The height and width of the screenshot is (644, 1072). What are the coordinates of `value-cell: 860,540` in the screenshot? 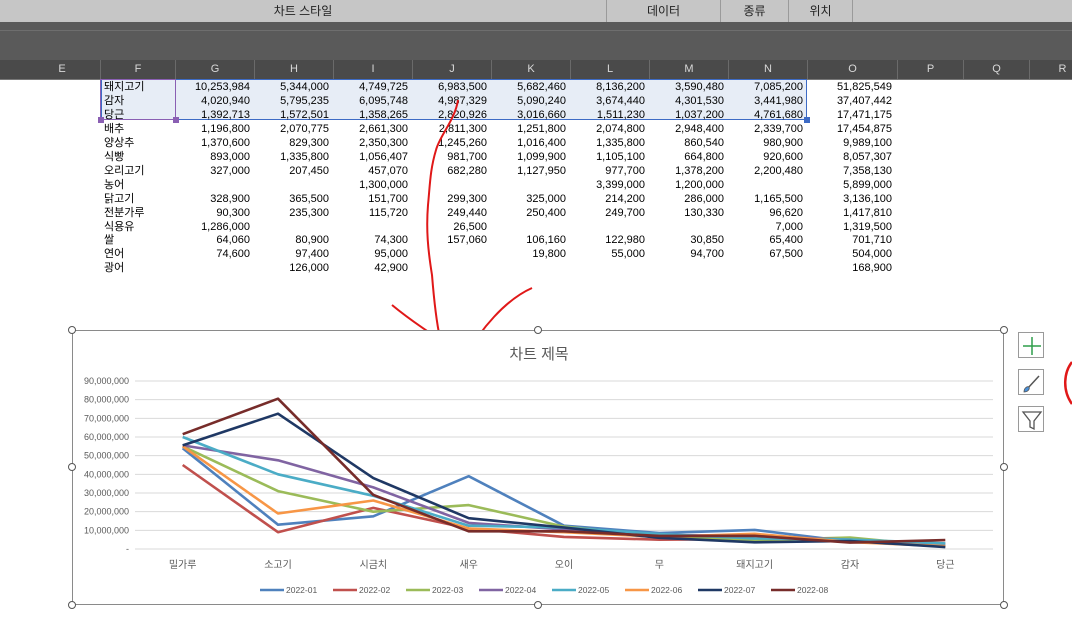 It's located at (704, 142).